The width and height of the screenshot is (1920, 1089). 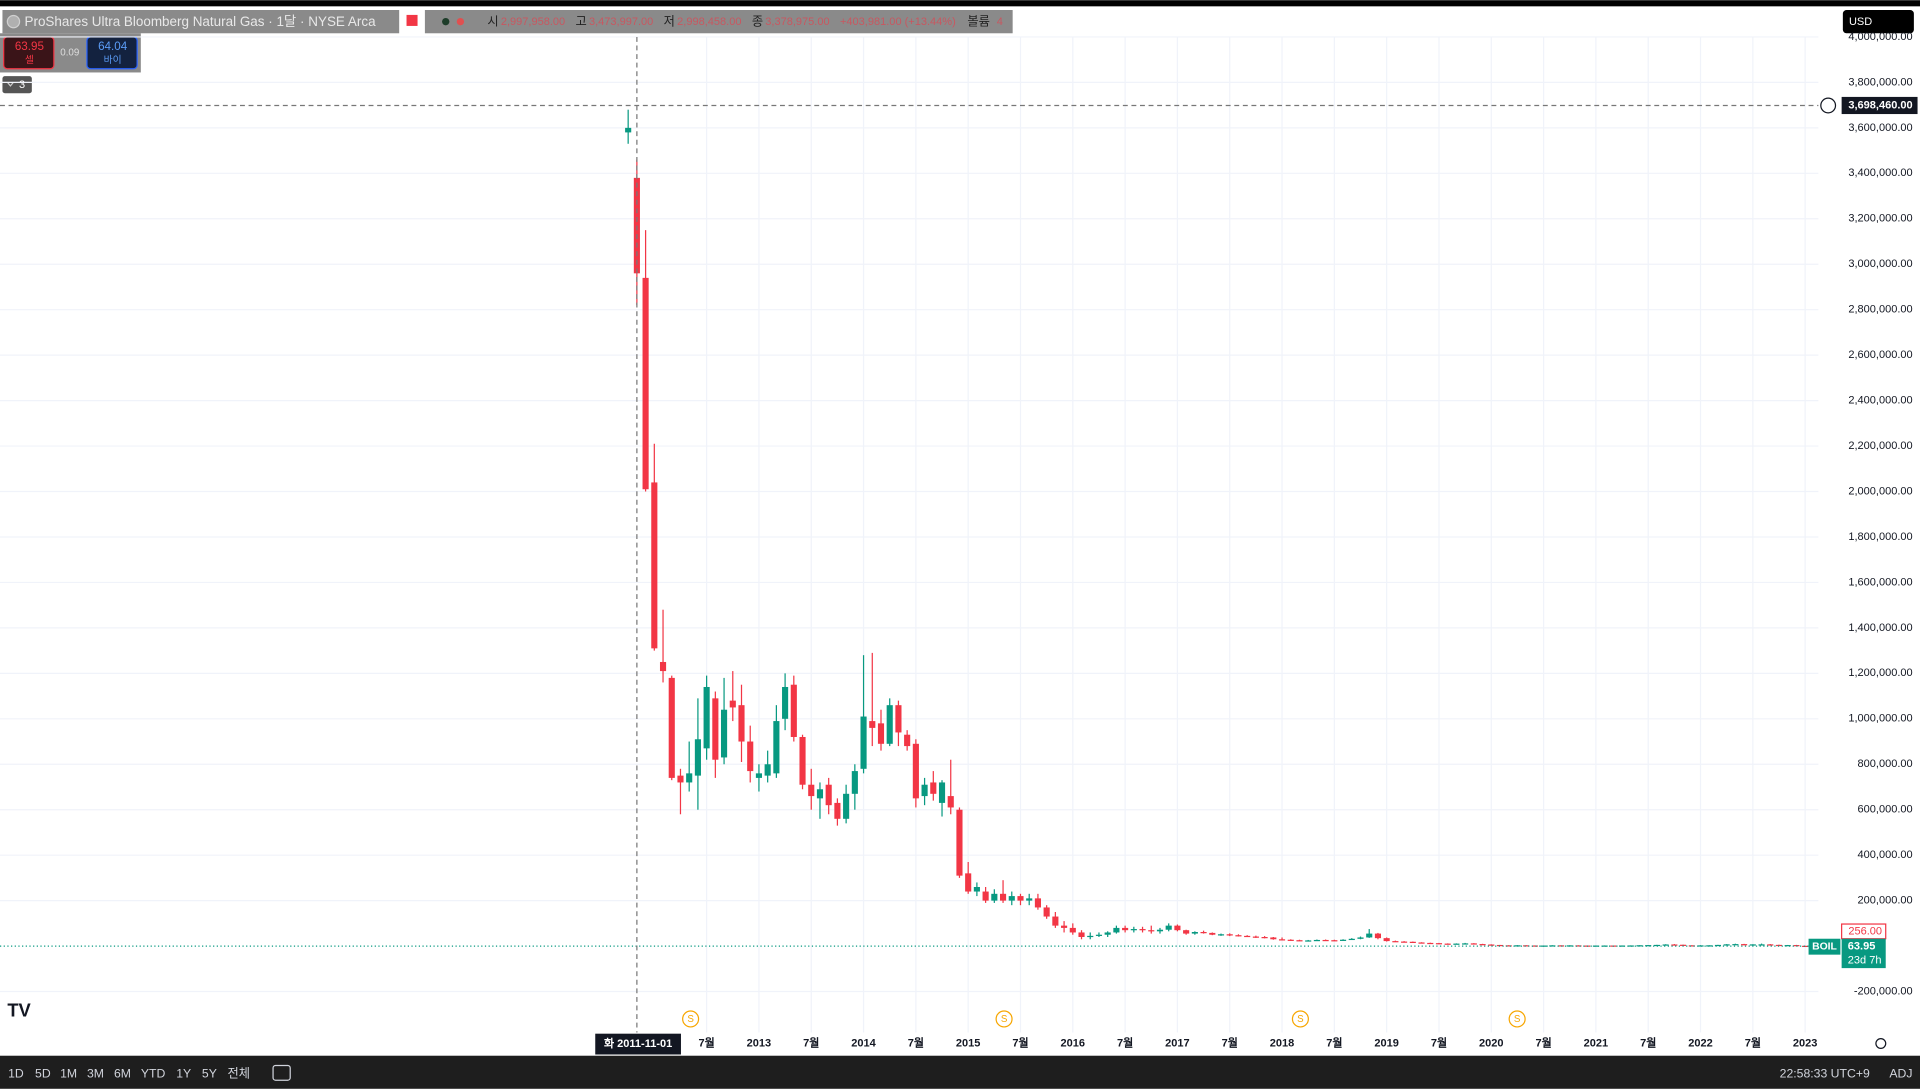 I want to click on collapse-count: 3, so click(x=22, y=85).